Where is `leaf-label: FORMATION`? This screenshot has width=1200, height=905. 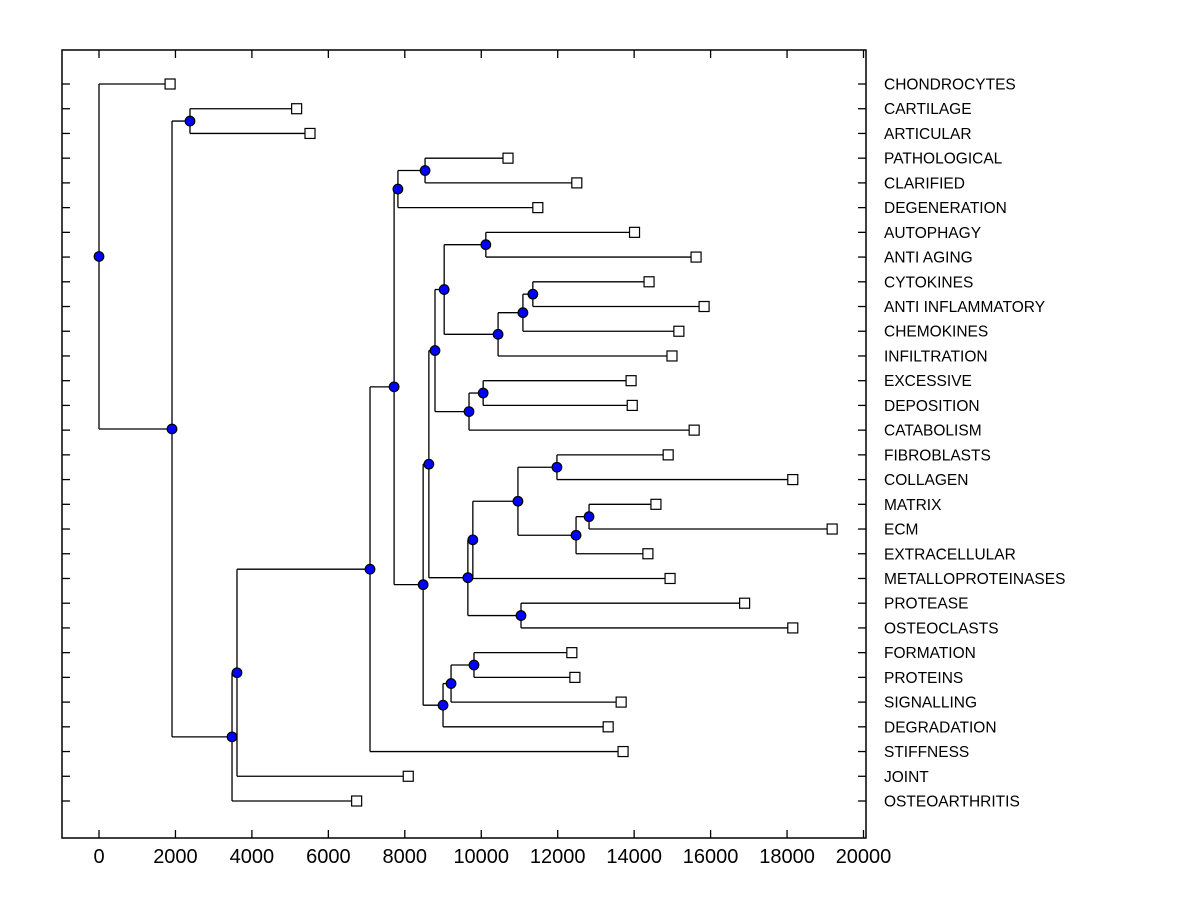
leaf-label: FORMATION is located at coordinates (930, 653).